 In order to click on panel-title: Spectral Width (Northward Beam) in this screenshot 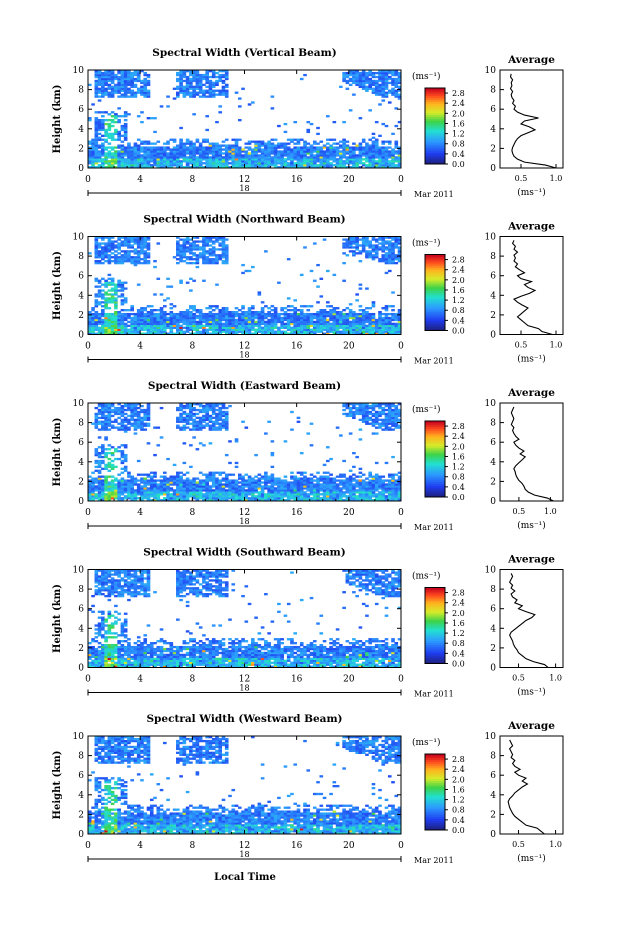, I will do `click(244, 220)`.